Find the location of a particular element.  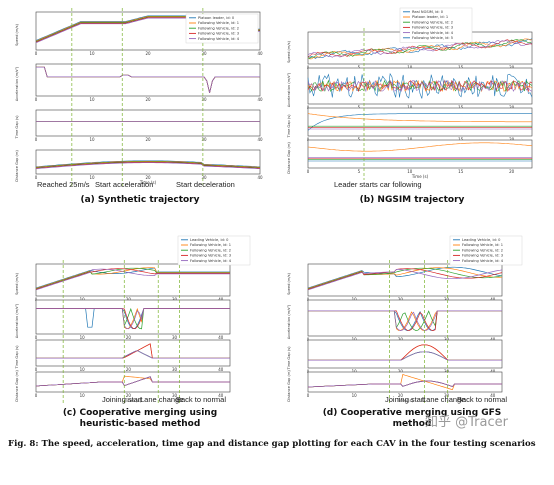

legend-entry: Following Vehicle, id: 3 is located at coordinates (218, 34).